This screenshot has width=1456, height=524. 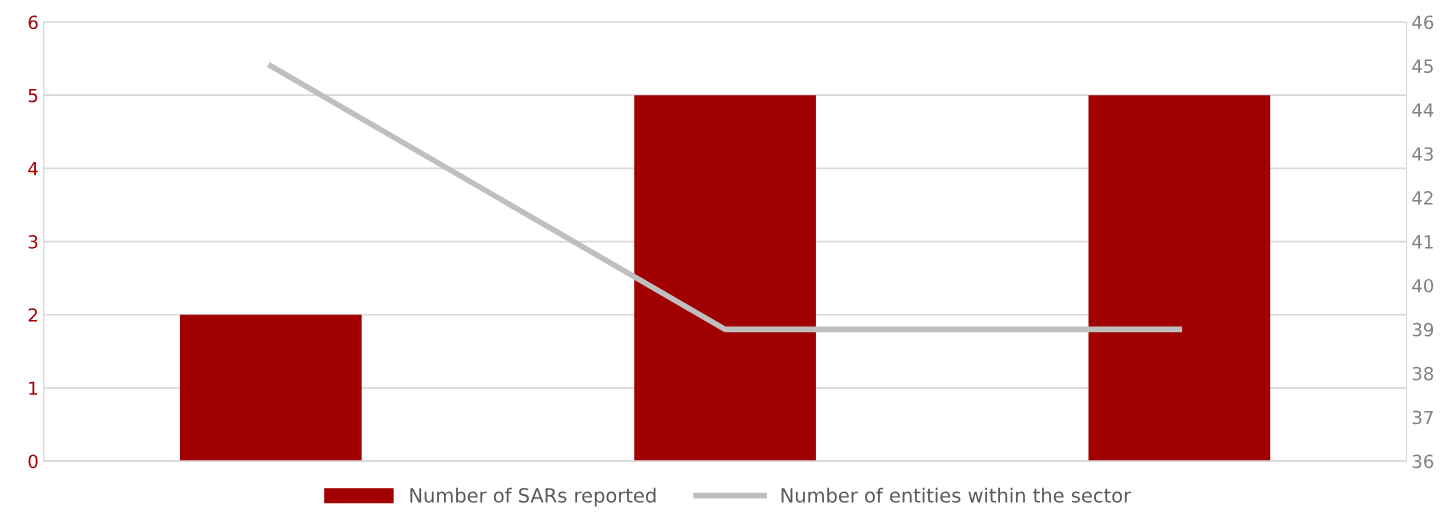 What do you see at coordinates (533, 497) in the screenshot?
I see `legend-label: Number of SARs reported` at bounding box center [533, 497].